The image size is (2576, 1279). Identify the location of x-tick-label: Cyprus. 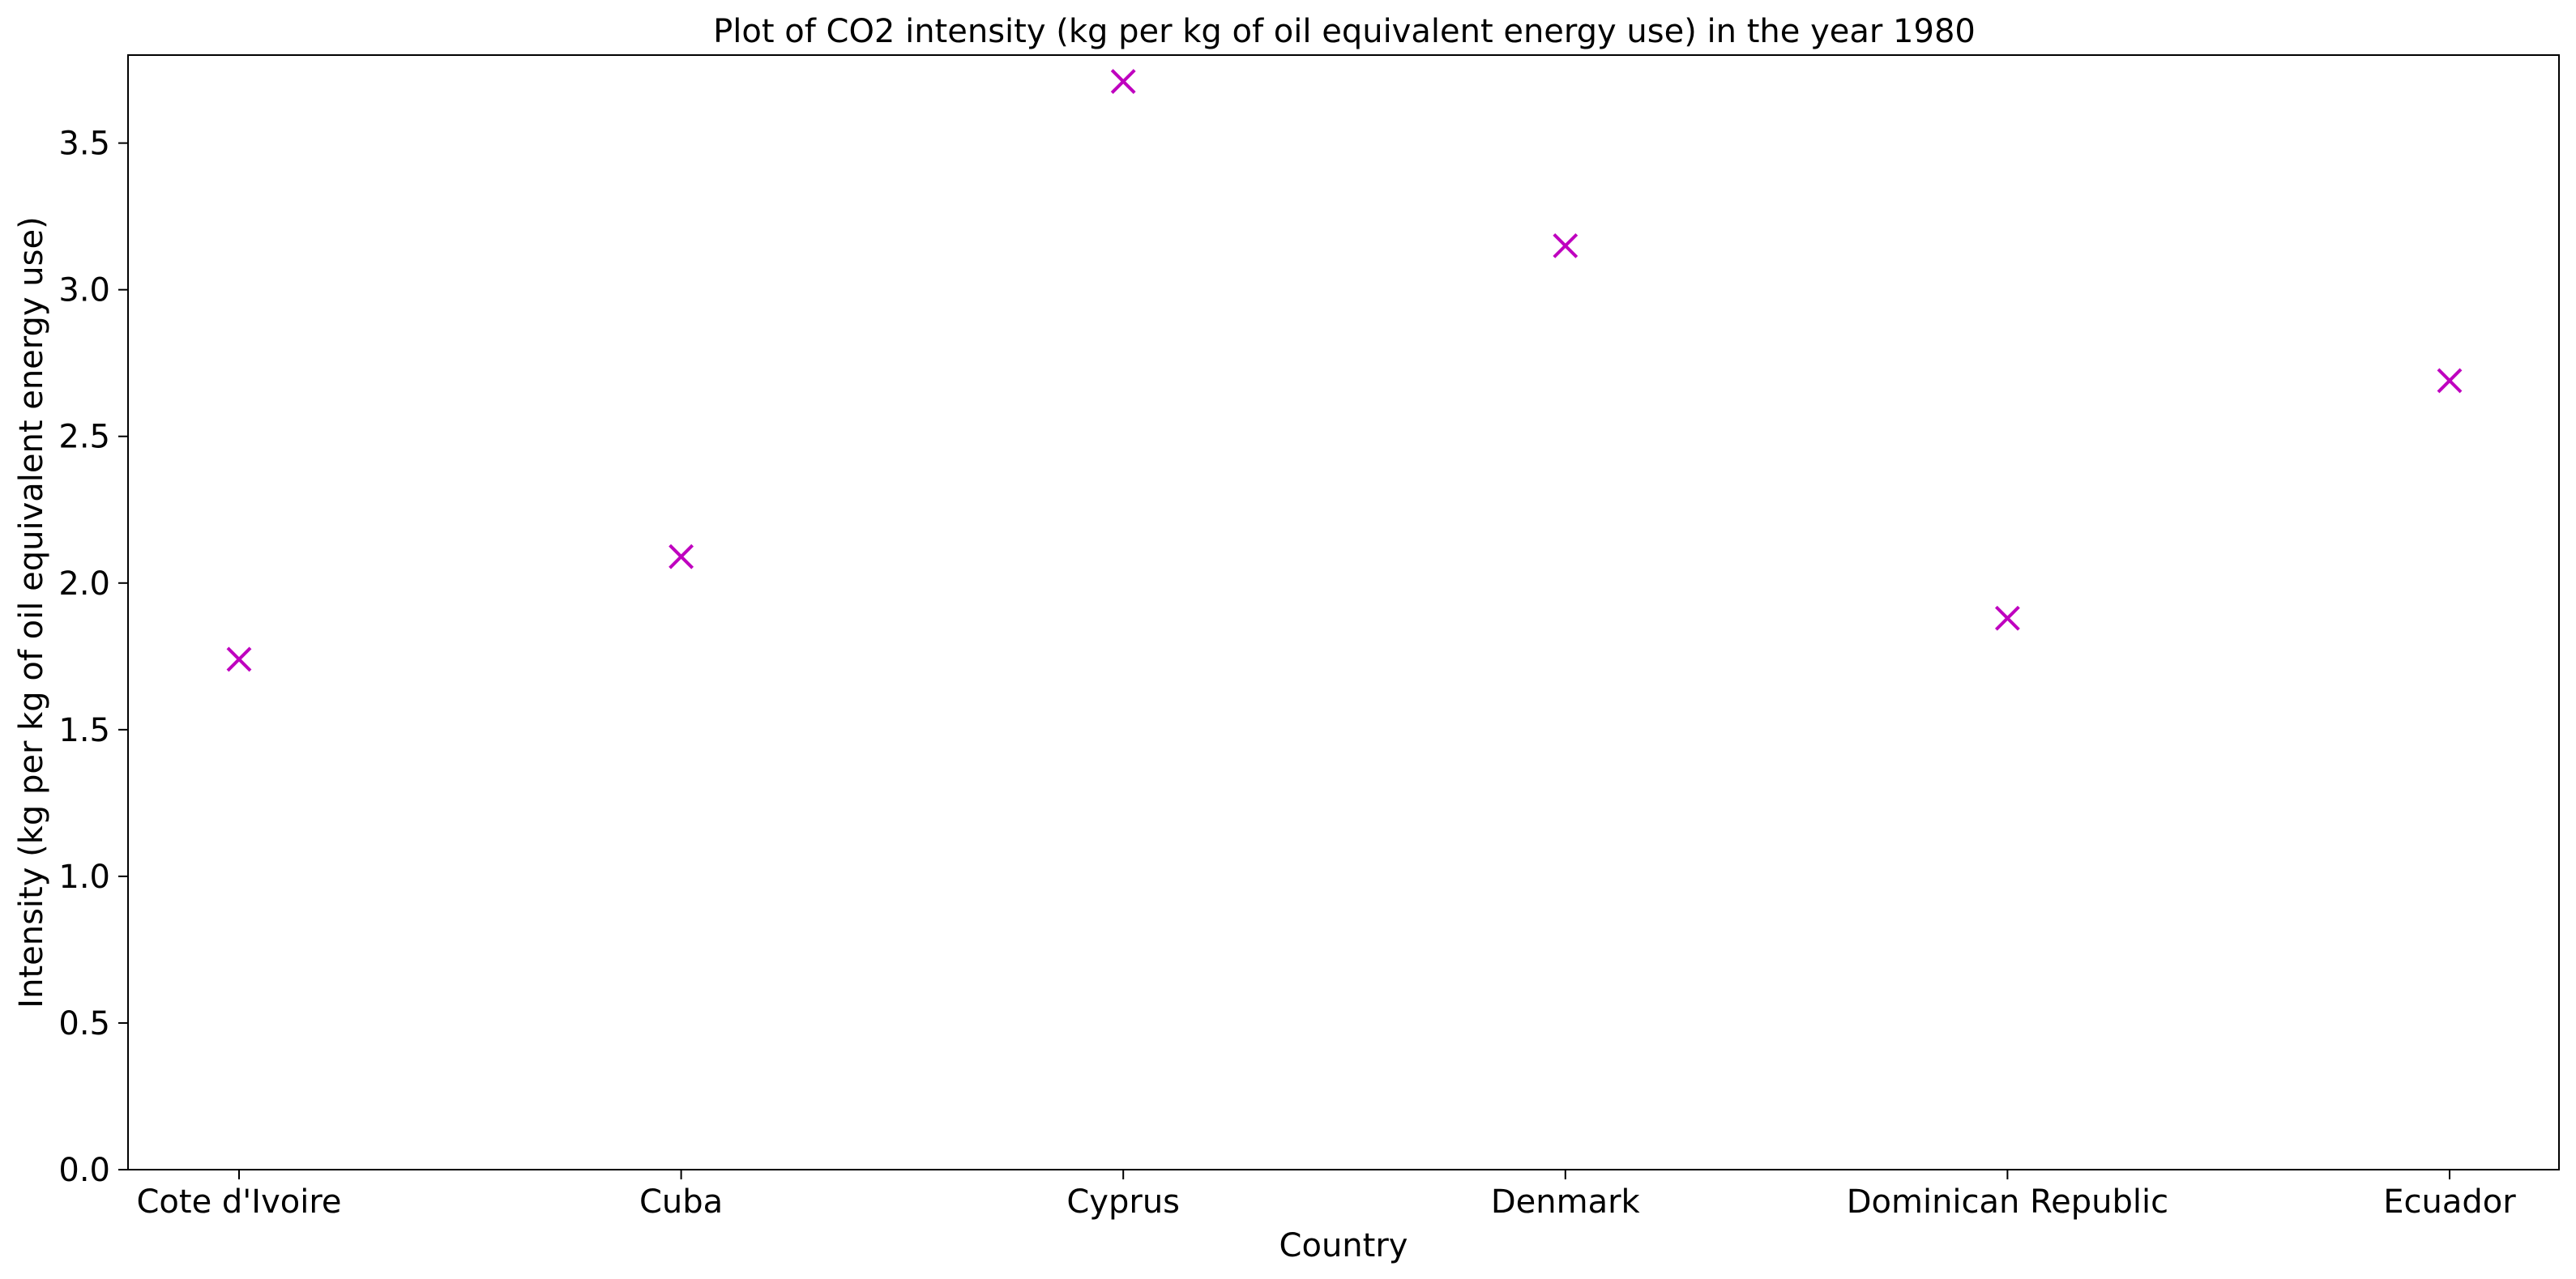
(1123, 1202).